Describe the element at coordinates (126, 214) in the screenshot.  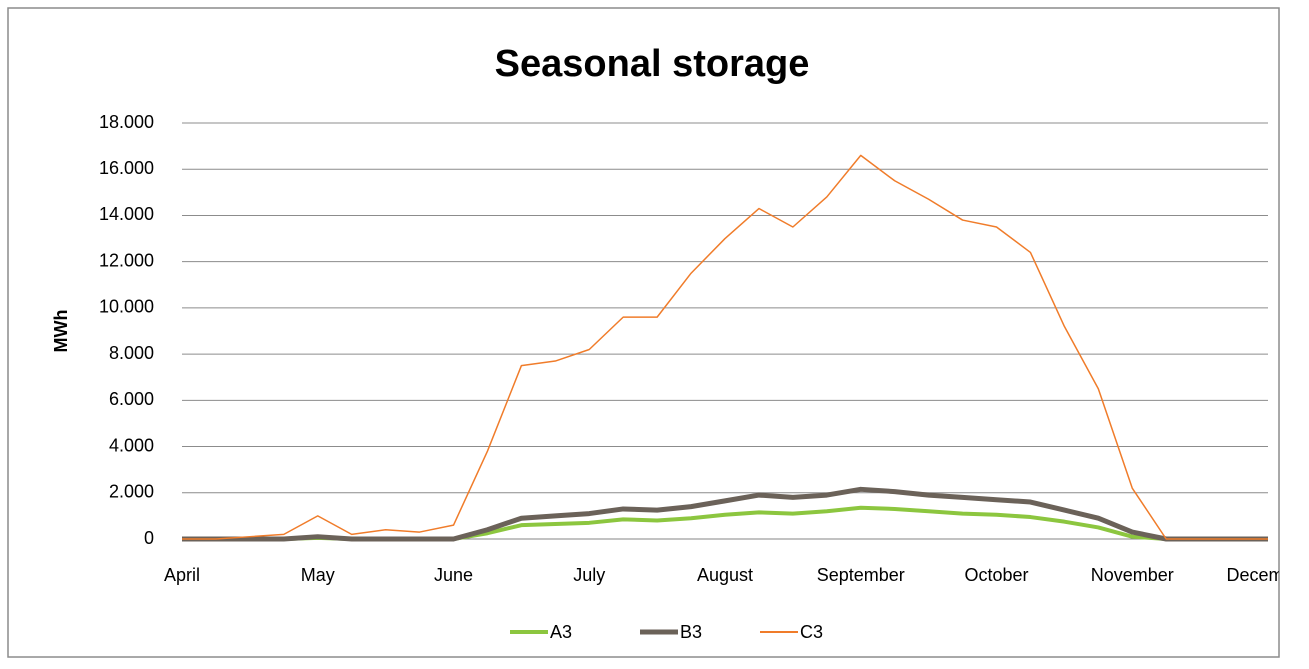
I see `y-tick-label: 14.000` at that location.